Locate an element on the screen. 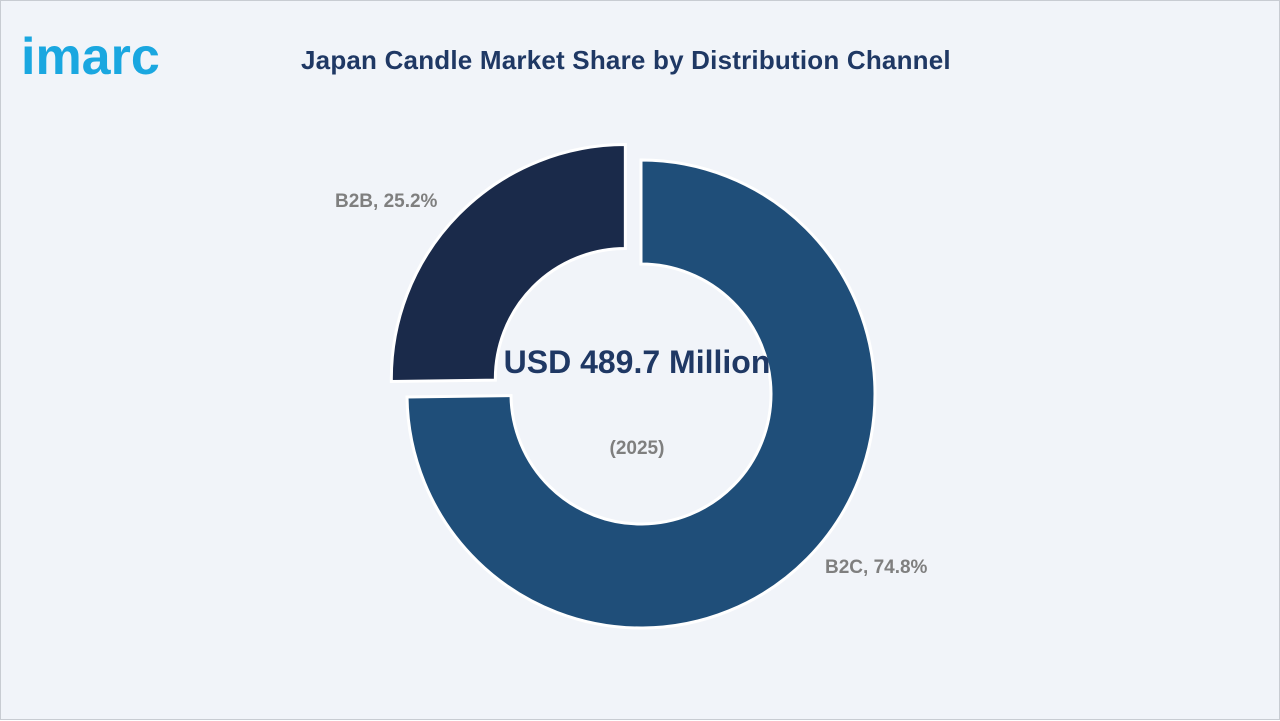  center-year: (2025) is located at coordinates (637, 448).